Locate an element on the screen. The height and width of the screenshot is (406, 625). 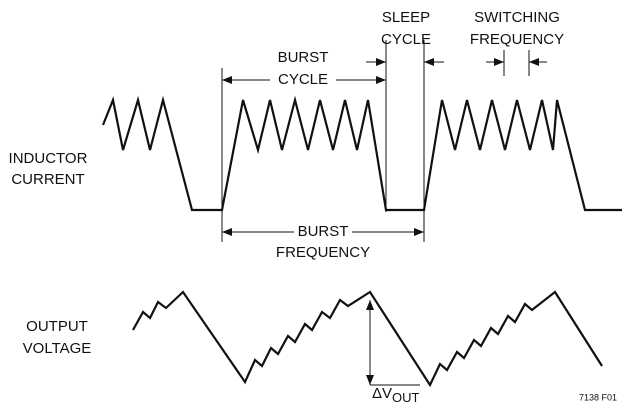
label: OUTPUT is located at coordinates (57, 326).